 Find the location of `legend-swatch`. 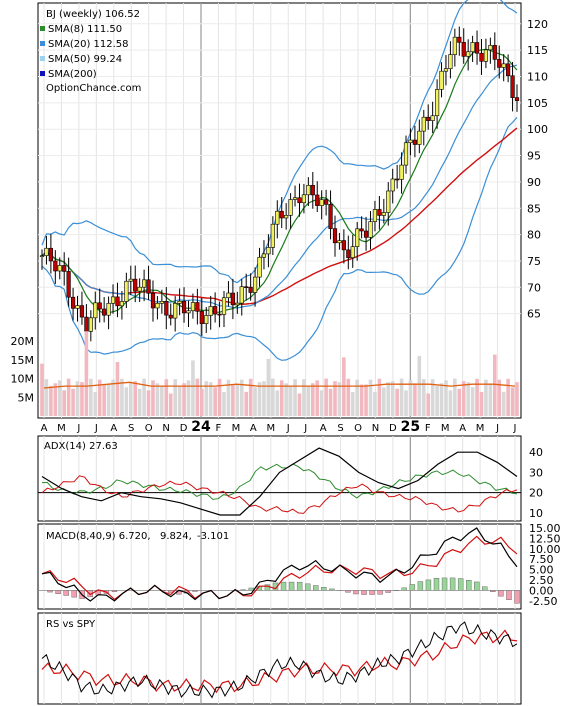

legend-swatch is located at coordinates (42, 73).